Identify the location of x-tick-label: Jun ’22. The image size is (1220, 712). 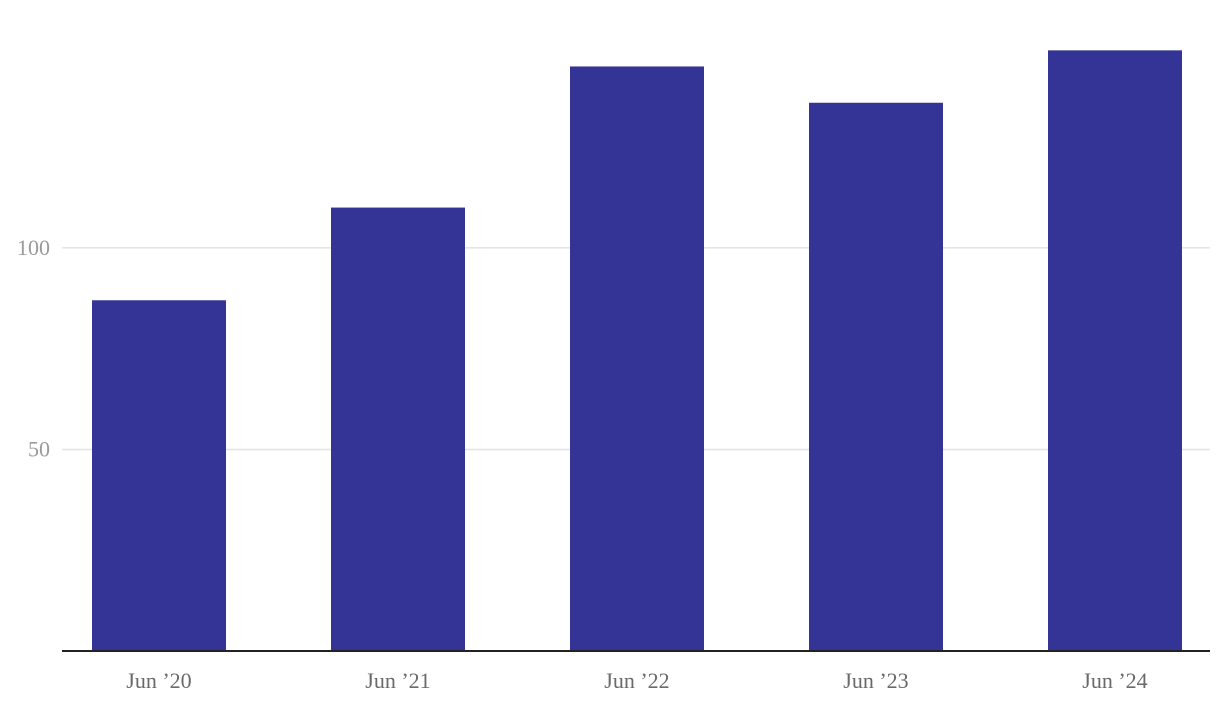
(636, 680).